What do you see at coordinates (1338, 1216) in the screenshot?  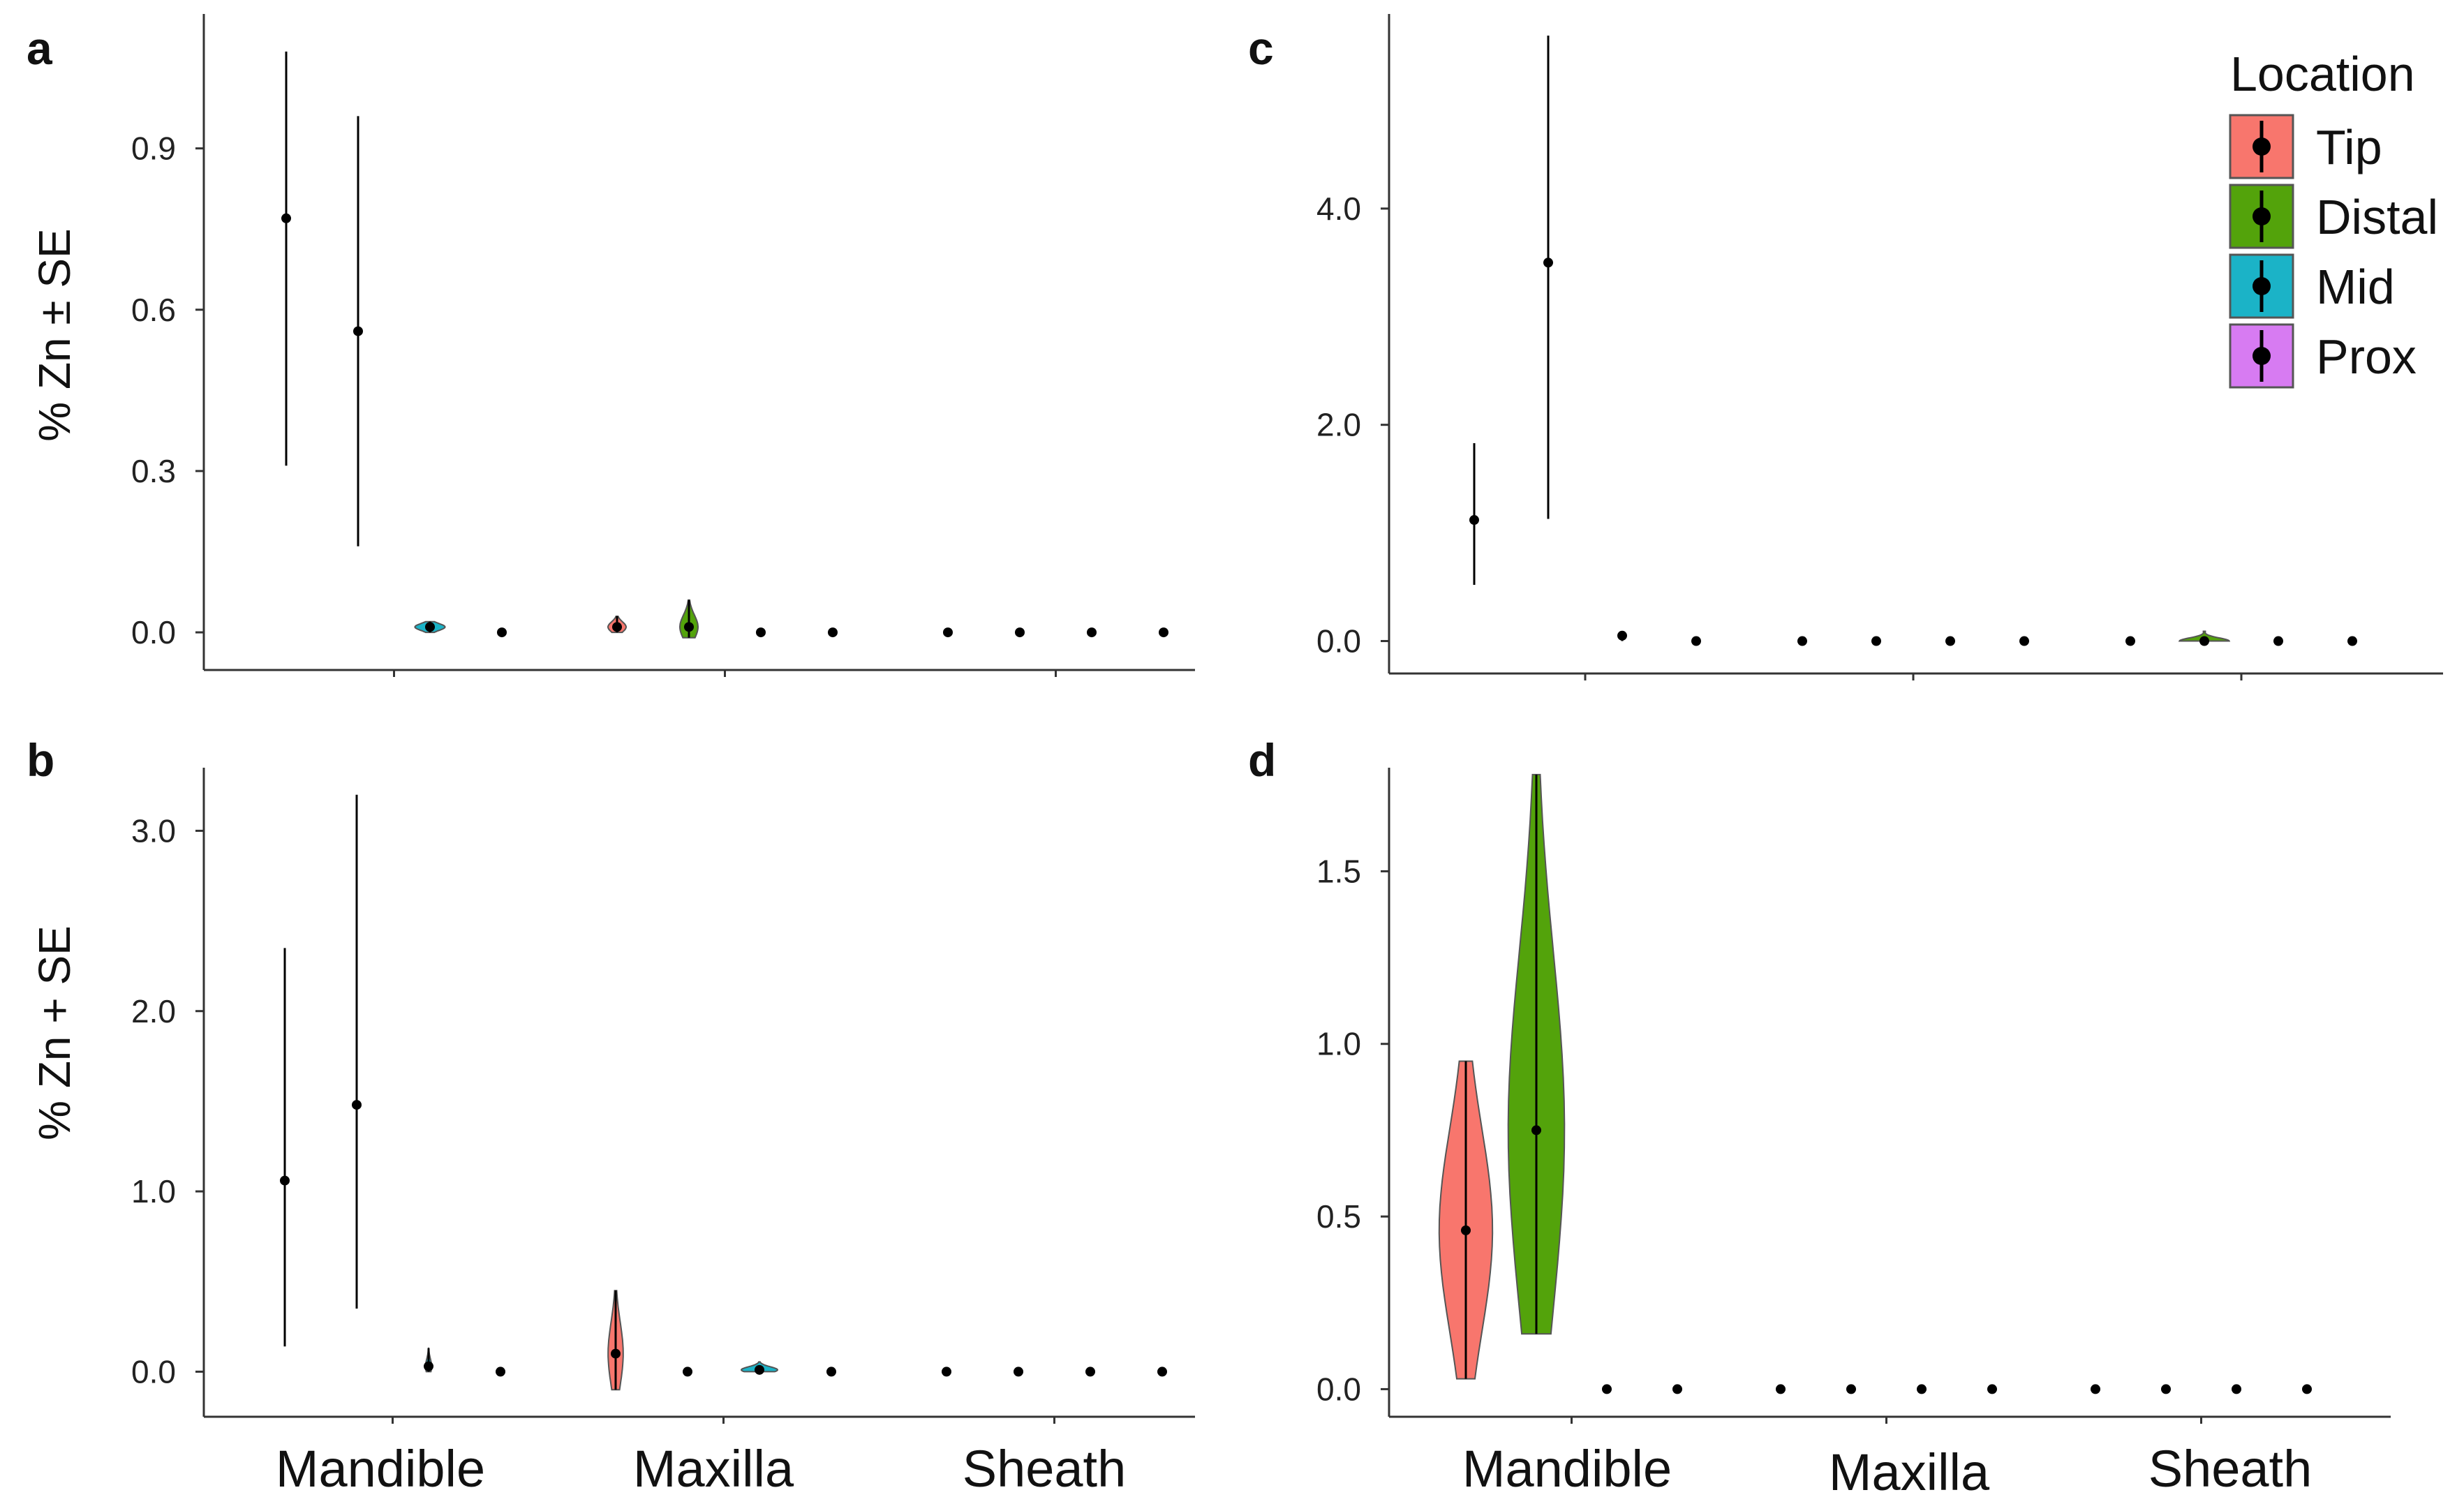 I see `y-tick-label-d-1: 0.5` at bounding box center [1338, 1216].